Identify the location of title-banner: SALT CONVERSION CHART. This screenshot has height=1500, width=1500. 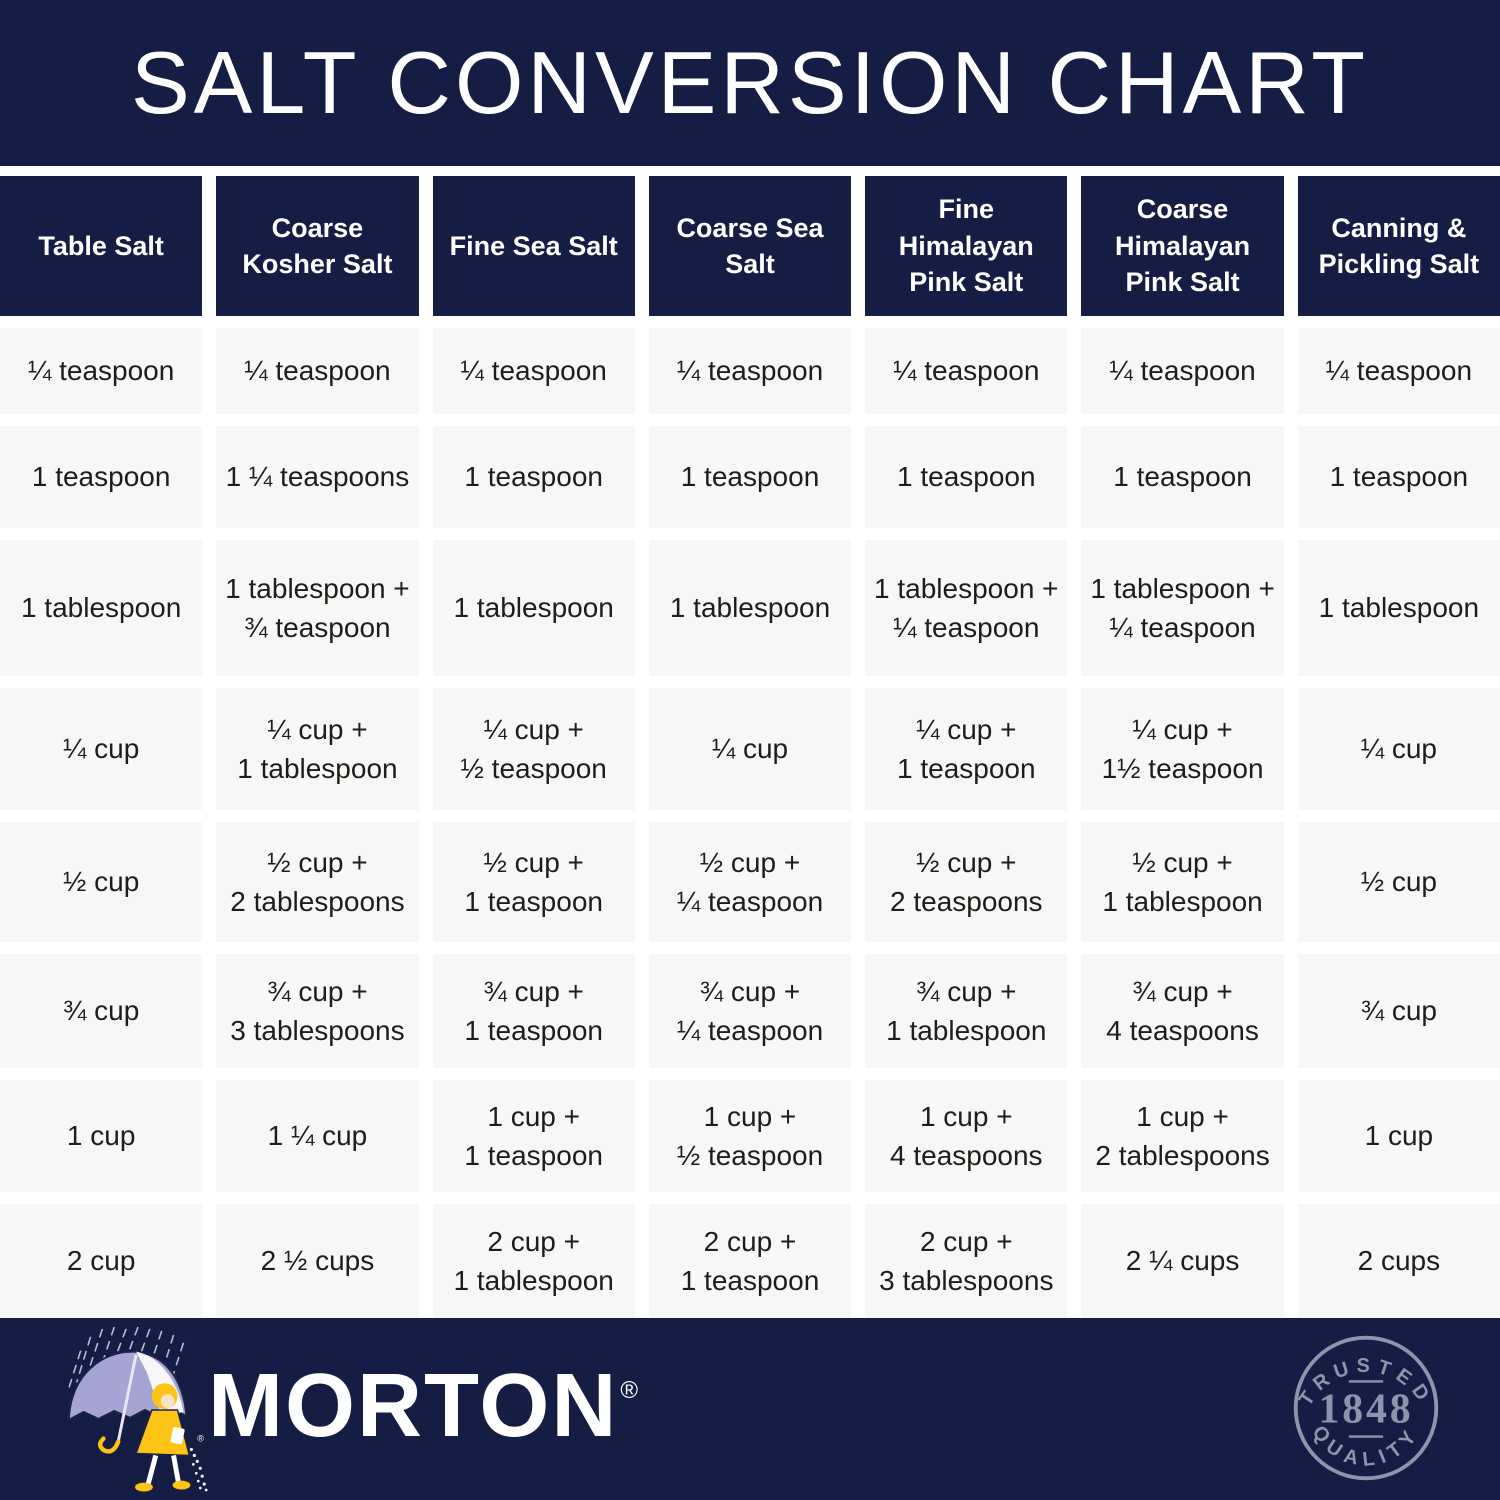
(750, 83).